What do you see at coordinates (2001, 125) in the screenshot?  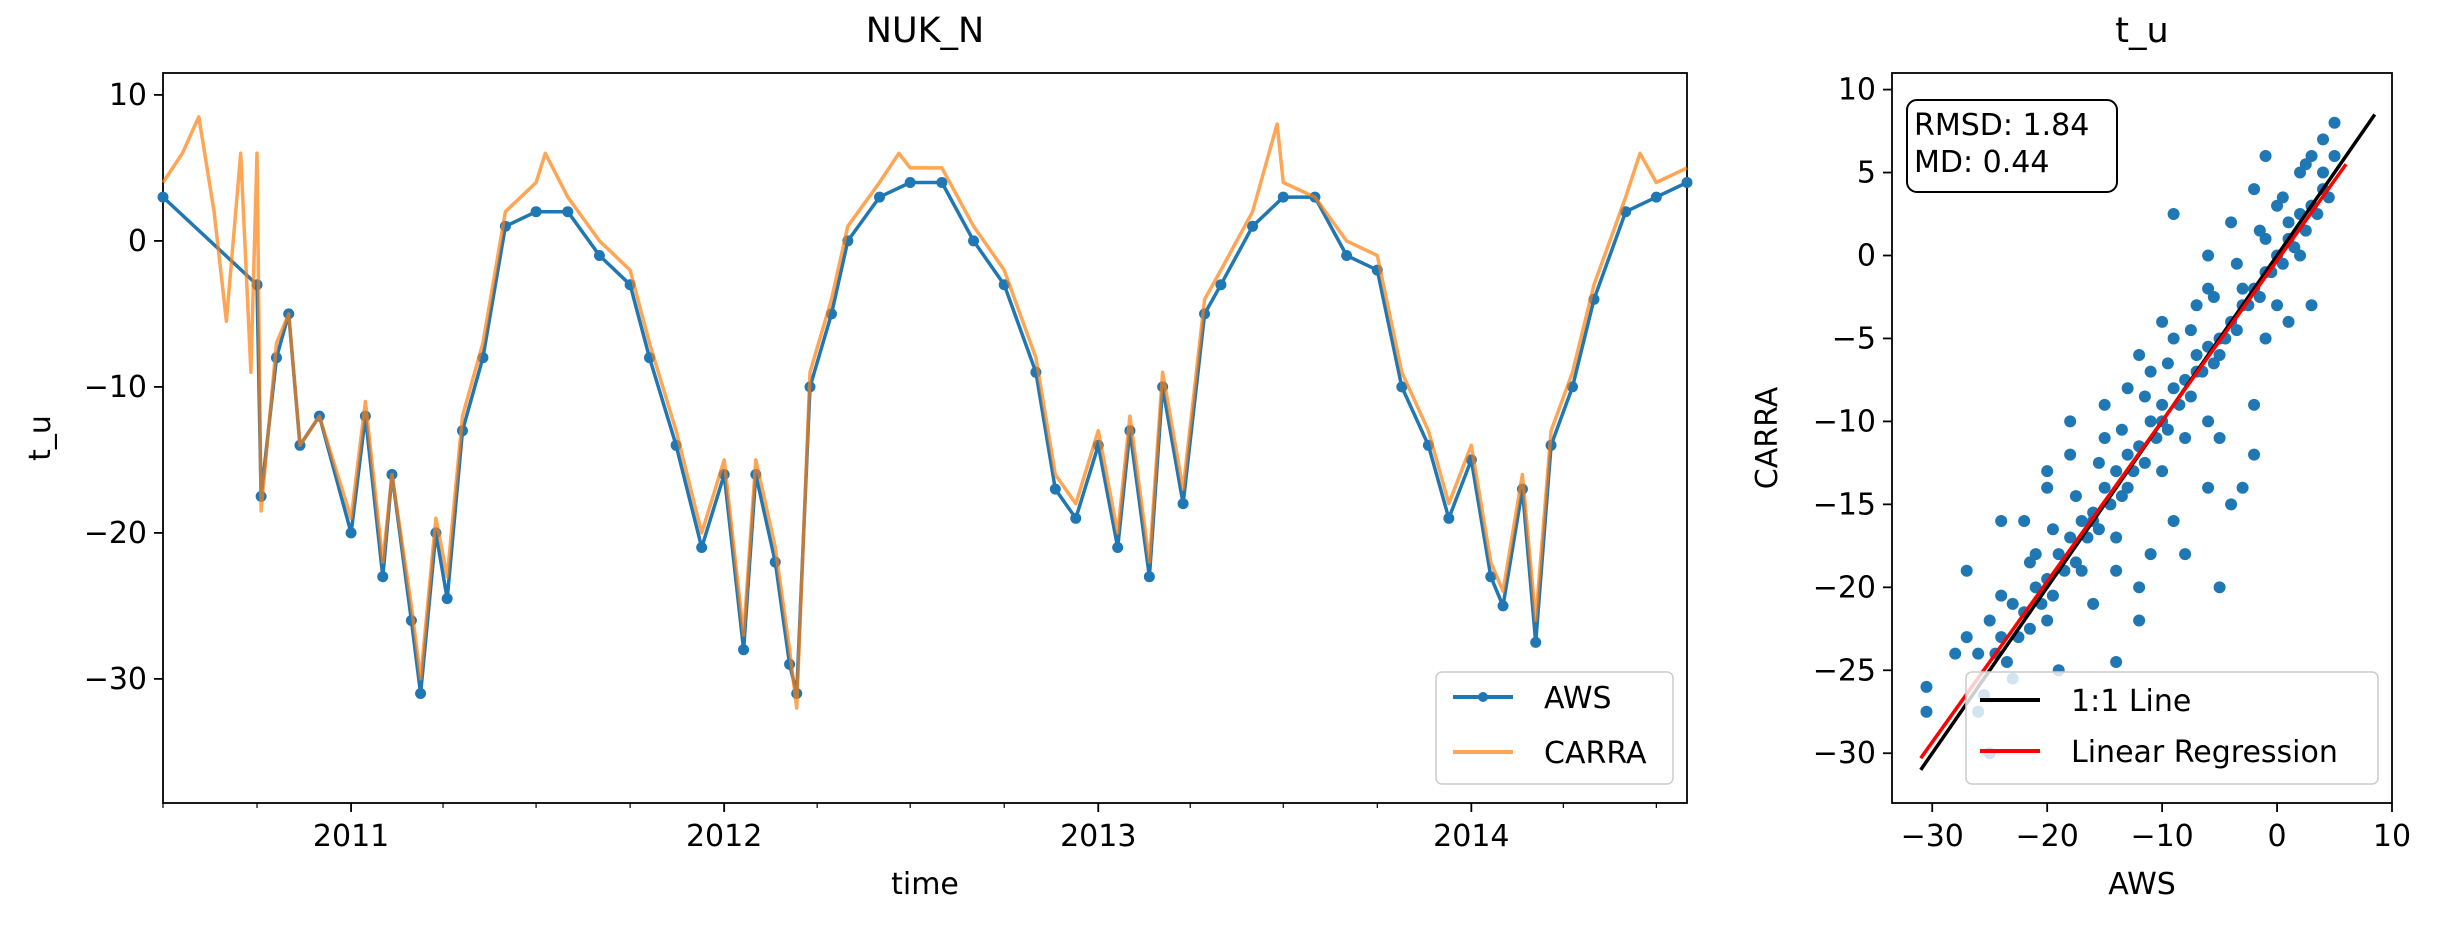 I see `stats-rmsd: RMSD: 1.84` at bounding box center [2001, 125].